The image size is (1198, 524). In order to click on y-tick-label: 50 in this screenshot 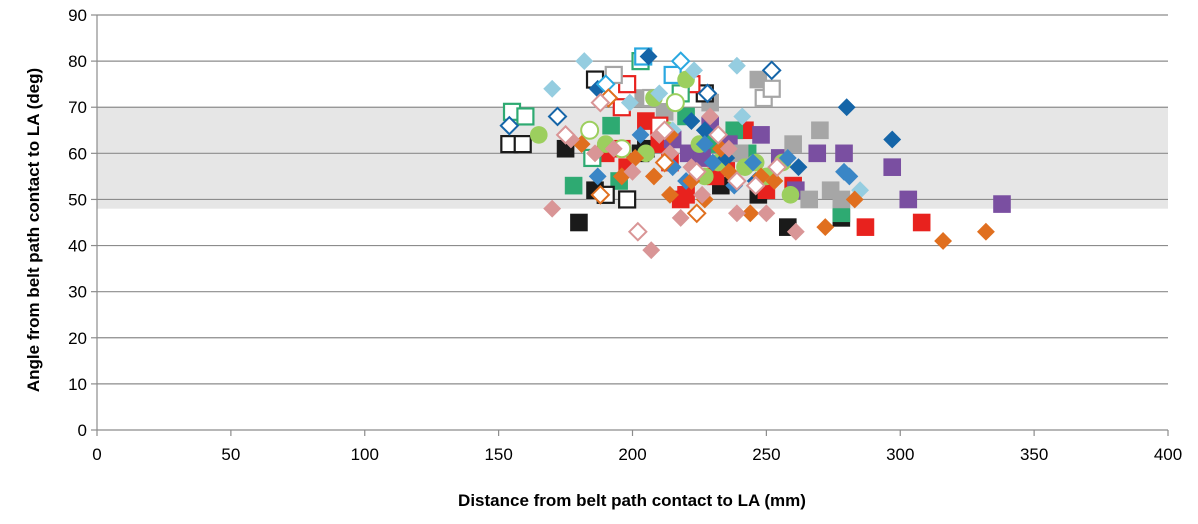, I will do `click(77, 199)`.